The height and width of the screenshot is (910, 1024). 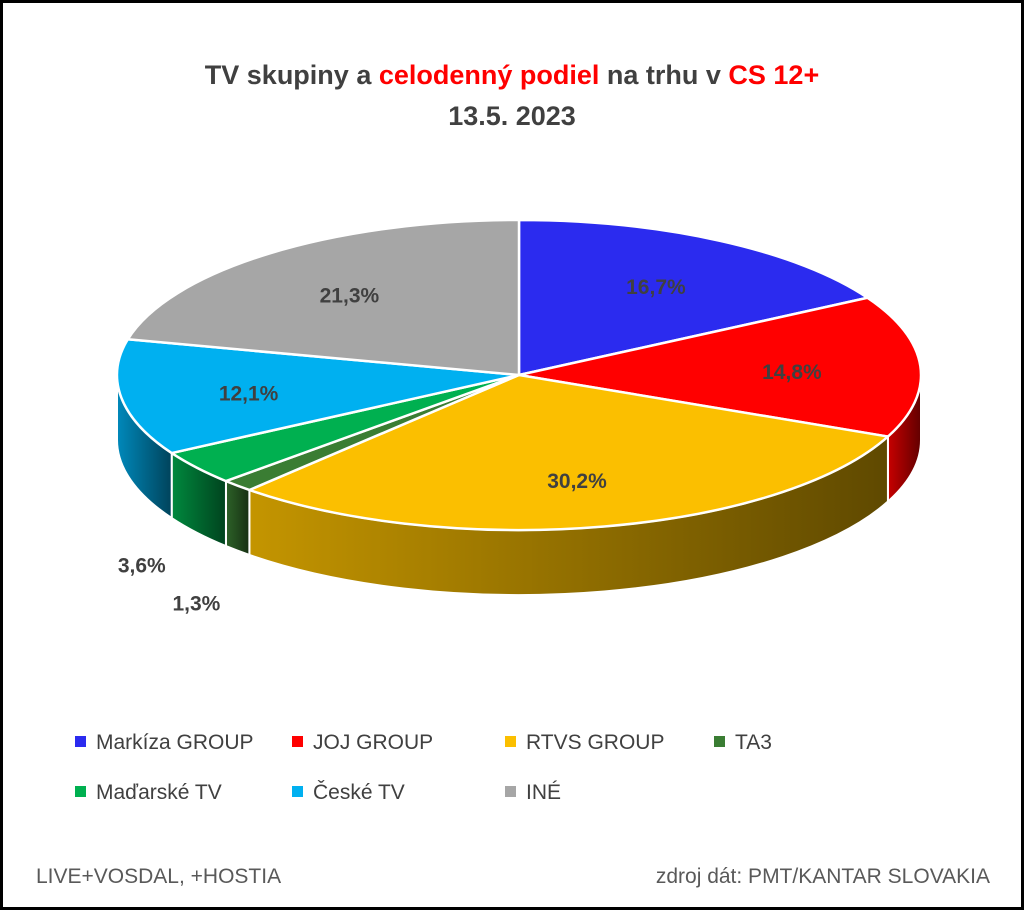 What do you see at coordinates (196, 604) in the screenshot?
I see `data-label-ta3: 1,3%` at bounding box center [196, 604].